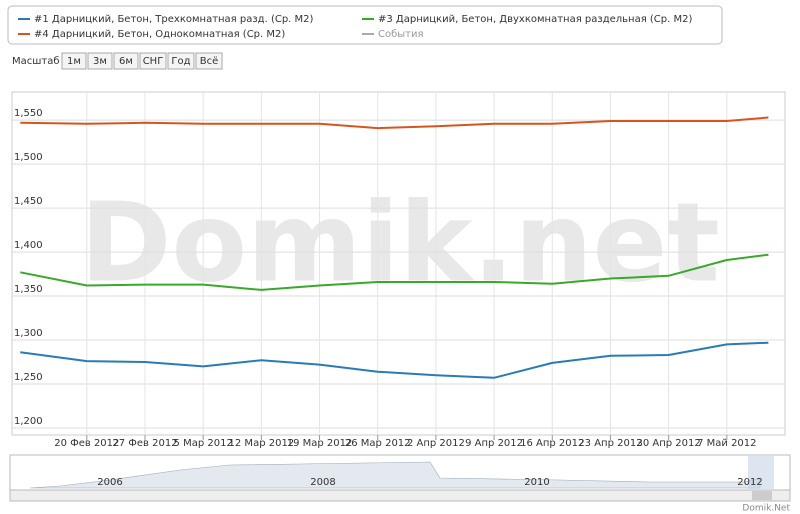  Describe the element at coordinates (761, 472) in the screenshot. I see `navigator-selection` at that location.